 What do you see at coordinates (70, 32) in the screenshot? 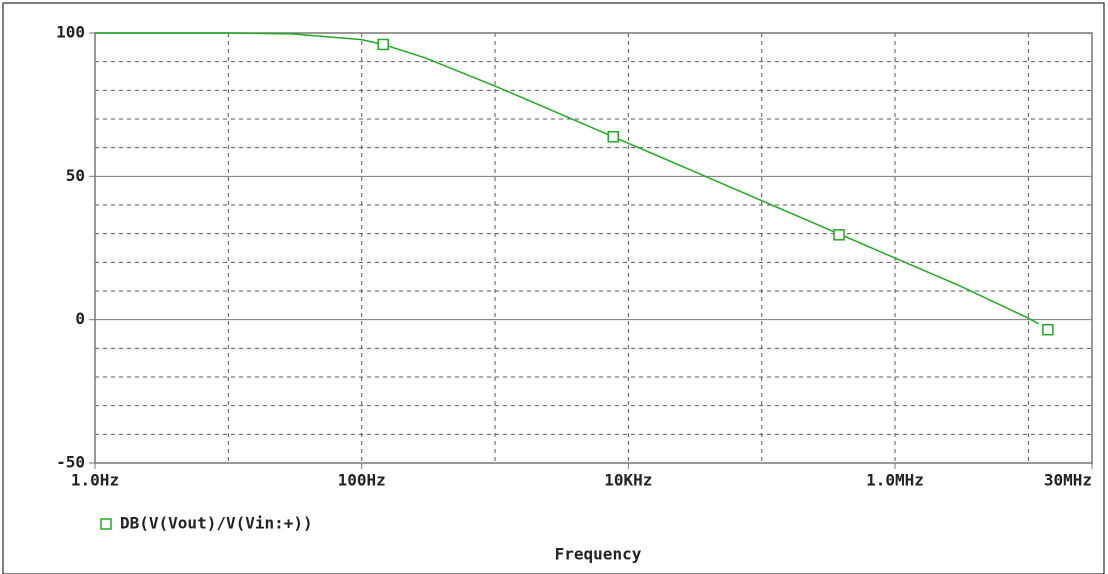
I see `y-tick-label: 100` at bounding box center [70, 32].